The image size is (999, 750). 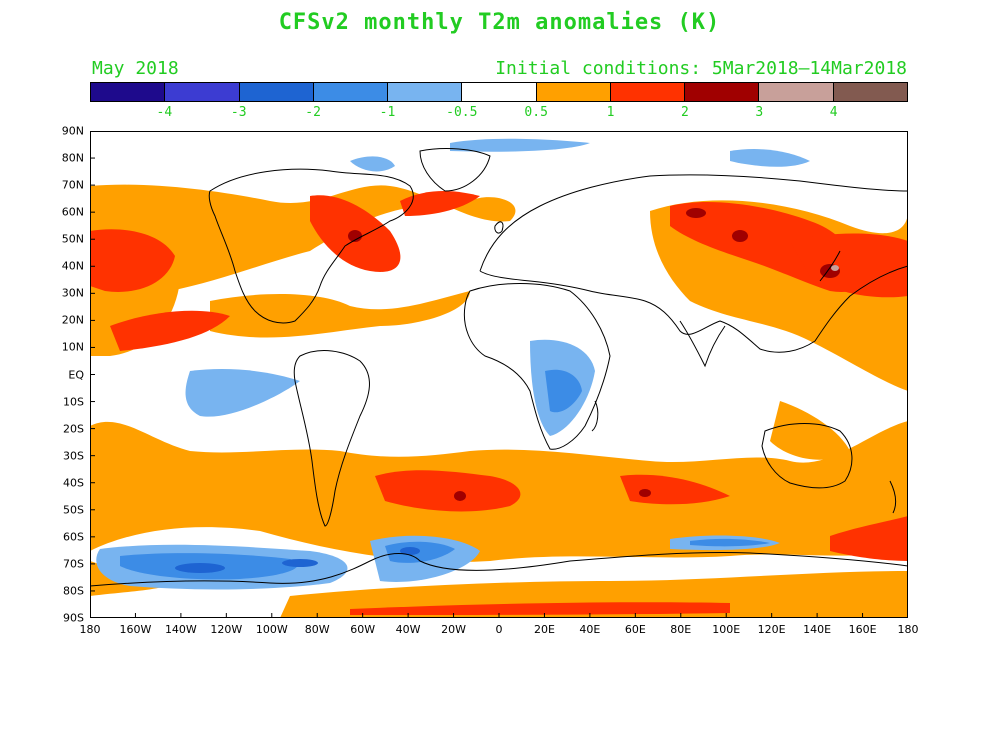 What do you see at coordinates (408, 629) in the screenshot?
I see `longitude-tick-label: 40W` at bounding box center [408, 629].